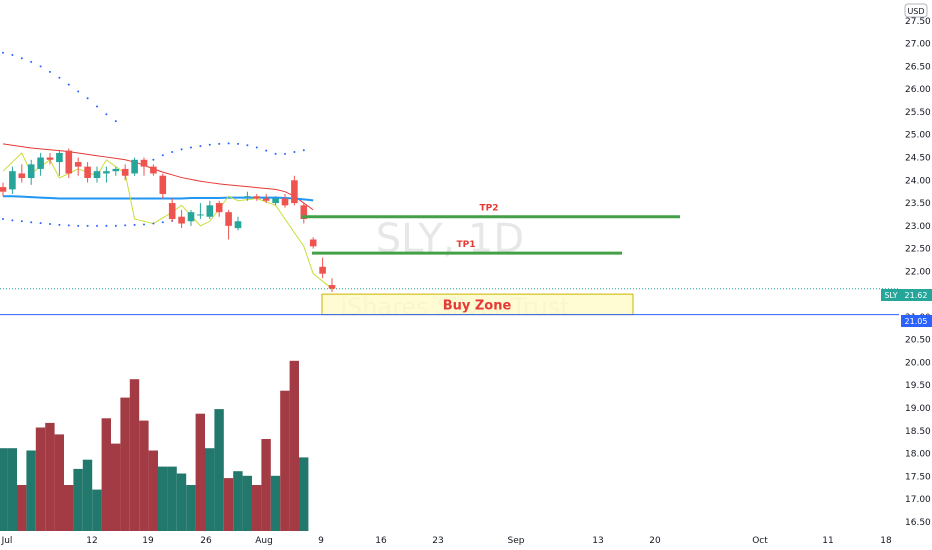  Describe the element at coordinates (918, 477) in the screenshot. I see `price-tick-label: 17.50` at that location.